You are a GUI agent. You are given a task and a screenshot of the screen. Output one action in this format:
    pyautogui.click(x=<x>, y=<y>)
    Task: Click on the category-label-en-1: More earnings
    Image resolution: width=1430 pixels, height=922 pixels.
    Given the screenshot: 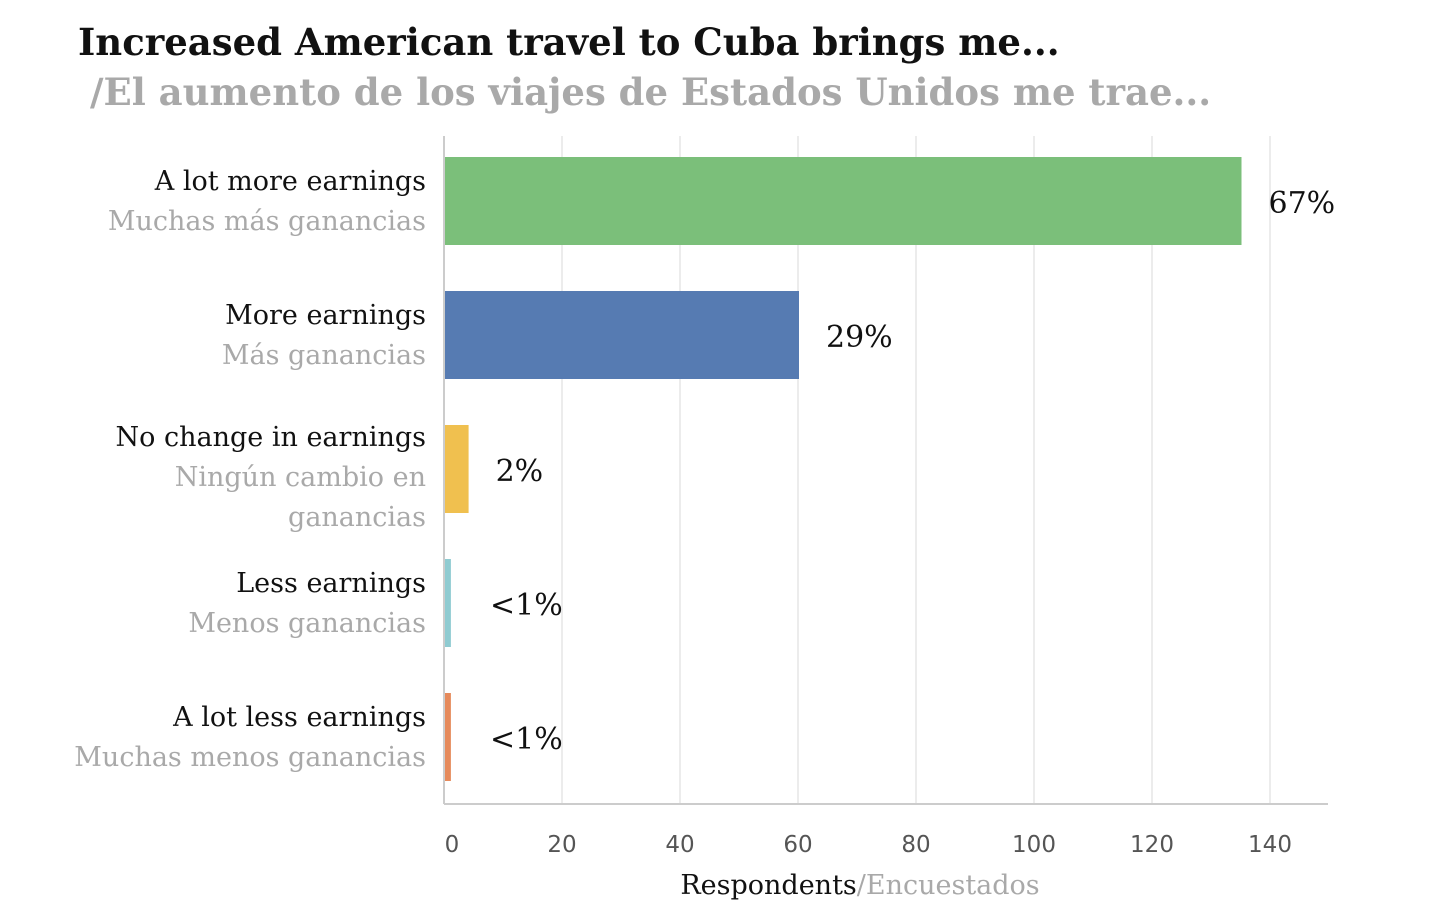 What is the action you would take?
    pyautogui.click(x=325, y=315)
    